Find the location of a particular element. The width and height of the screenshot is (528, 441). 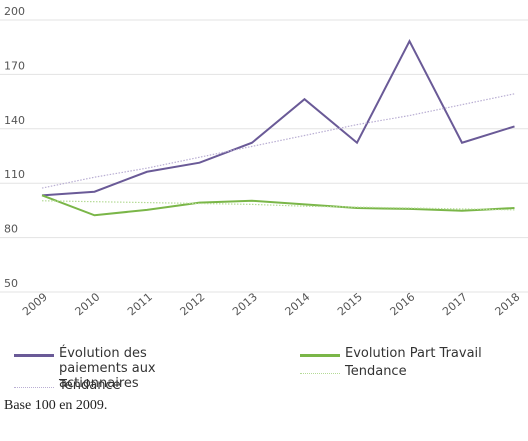

y-tick-label: 140 is located at coordinates (14, 120).